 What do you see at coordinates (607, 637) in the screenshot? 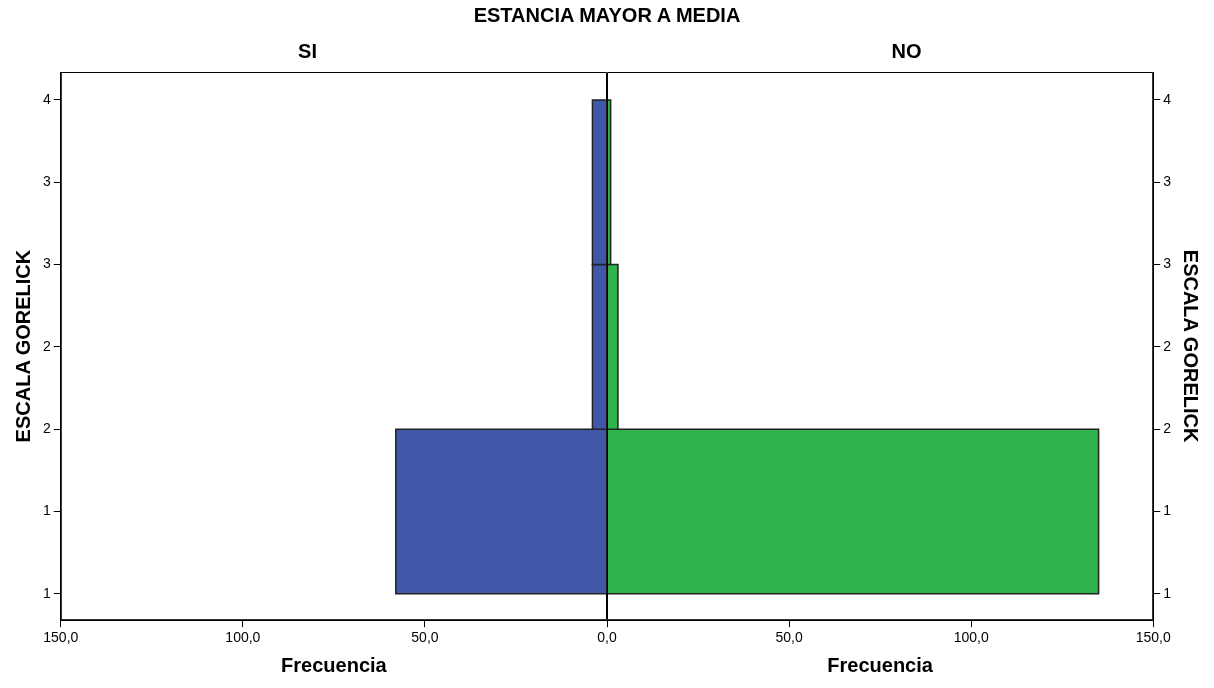
I see `x-tick-label: 0,0` at bounding box center [607, 637].